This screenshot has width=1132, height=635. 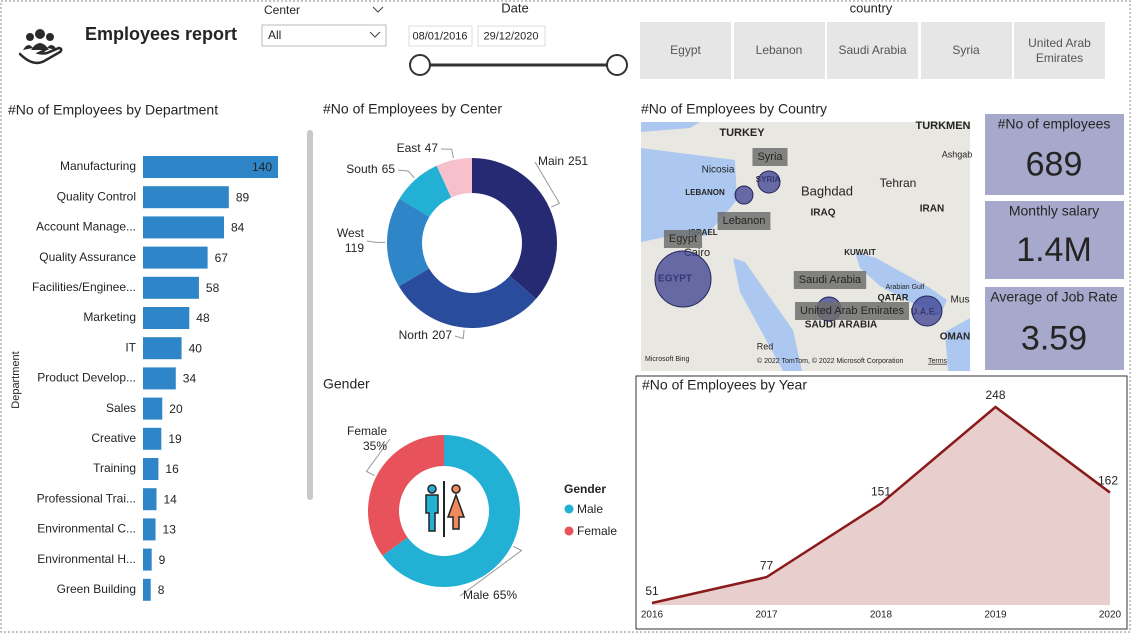 I want to click on slice-category: Main, so click(x=551, y=161).